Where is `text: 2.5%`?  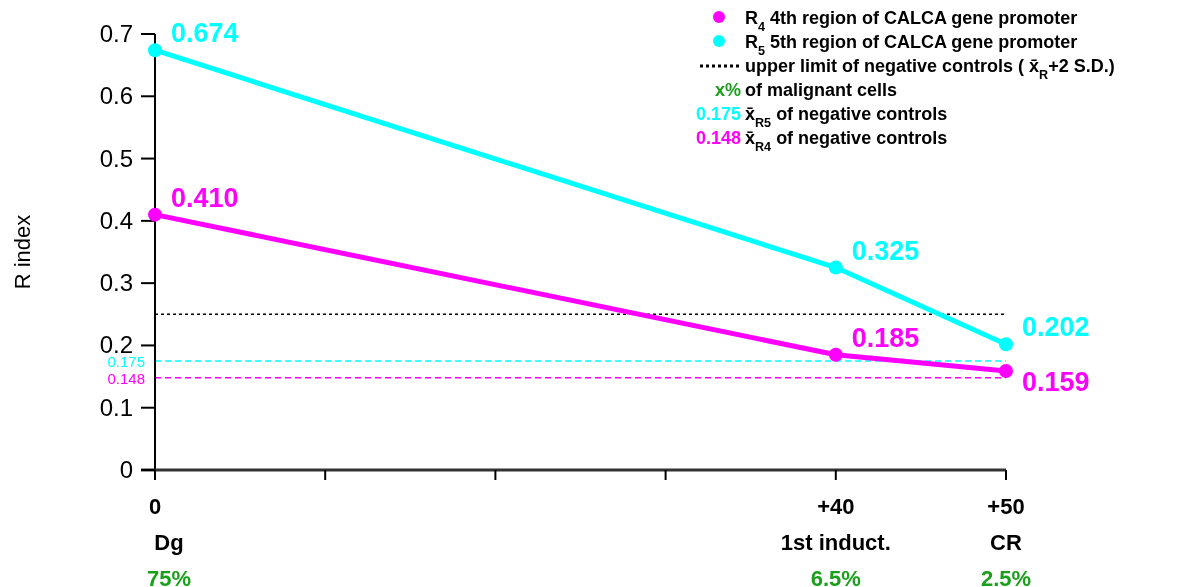 text: 2.5% is located at coordinates (1006, 576).